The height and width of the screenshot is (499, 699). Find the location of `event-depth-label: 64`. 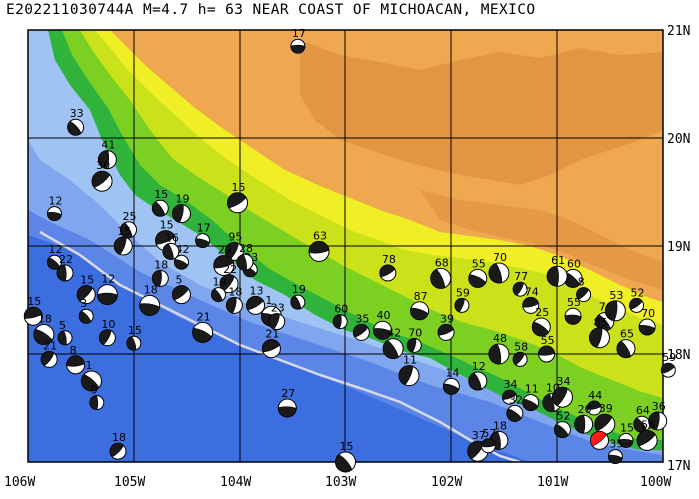

event-depth-label: 64 is located at coordinates (643, 410).